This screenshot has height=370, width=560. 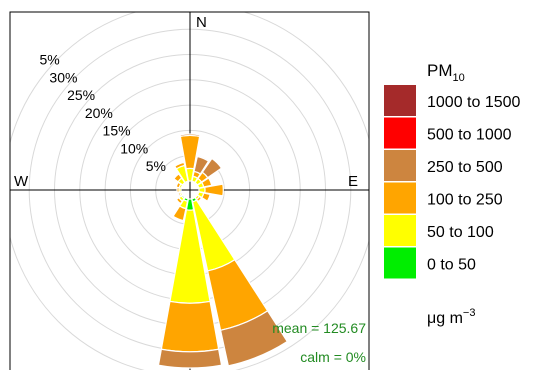 What do you see at coordinates (156, 166) in the screenshot?
I see `ring-label-1: 5%` at bounding box center [156, 166].